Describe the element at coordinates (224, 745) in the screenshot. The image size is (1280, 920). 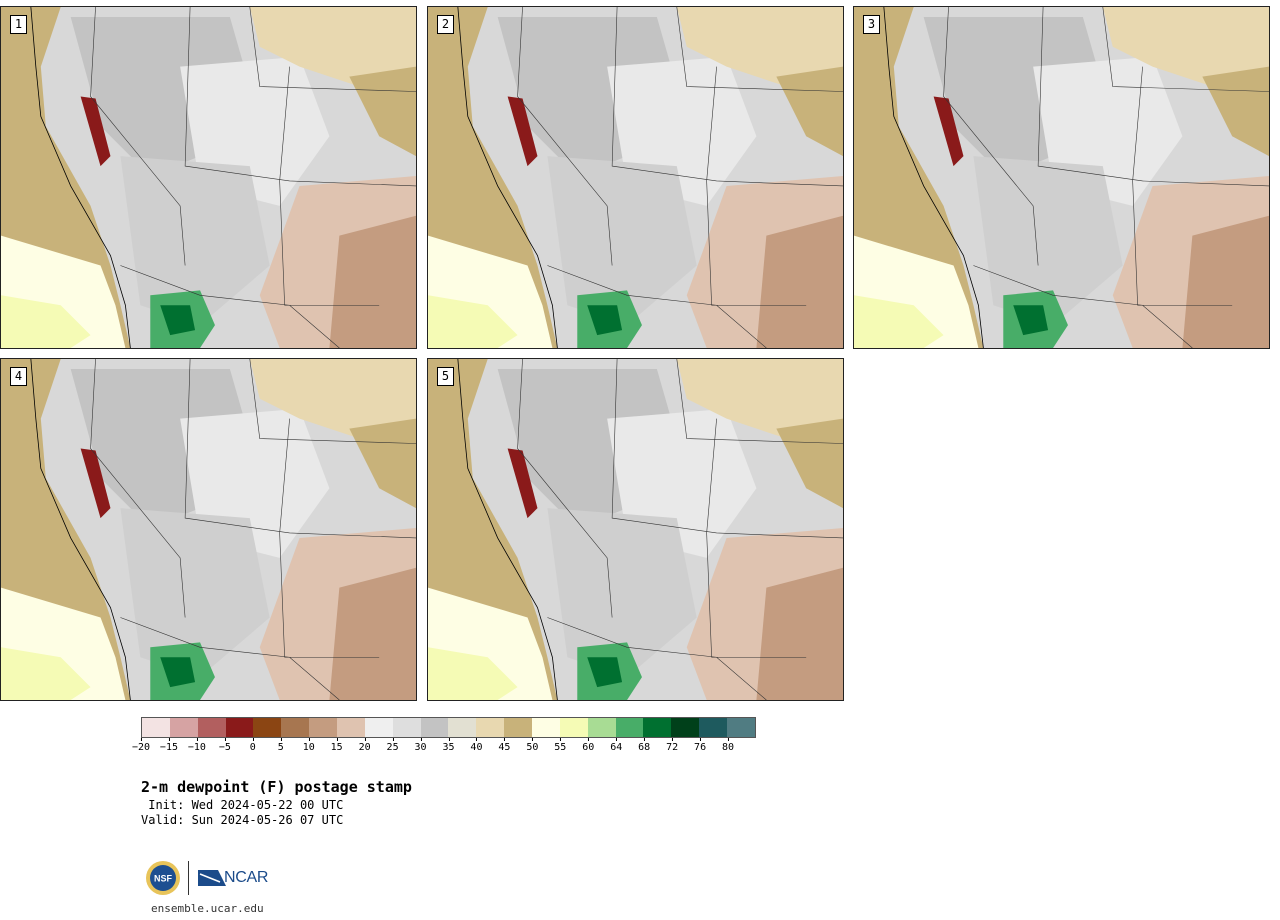
I see `colorbar-tick-label: −5` at that location.